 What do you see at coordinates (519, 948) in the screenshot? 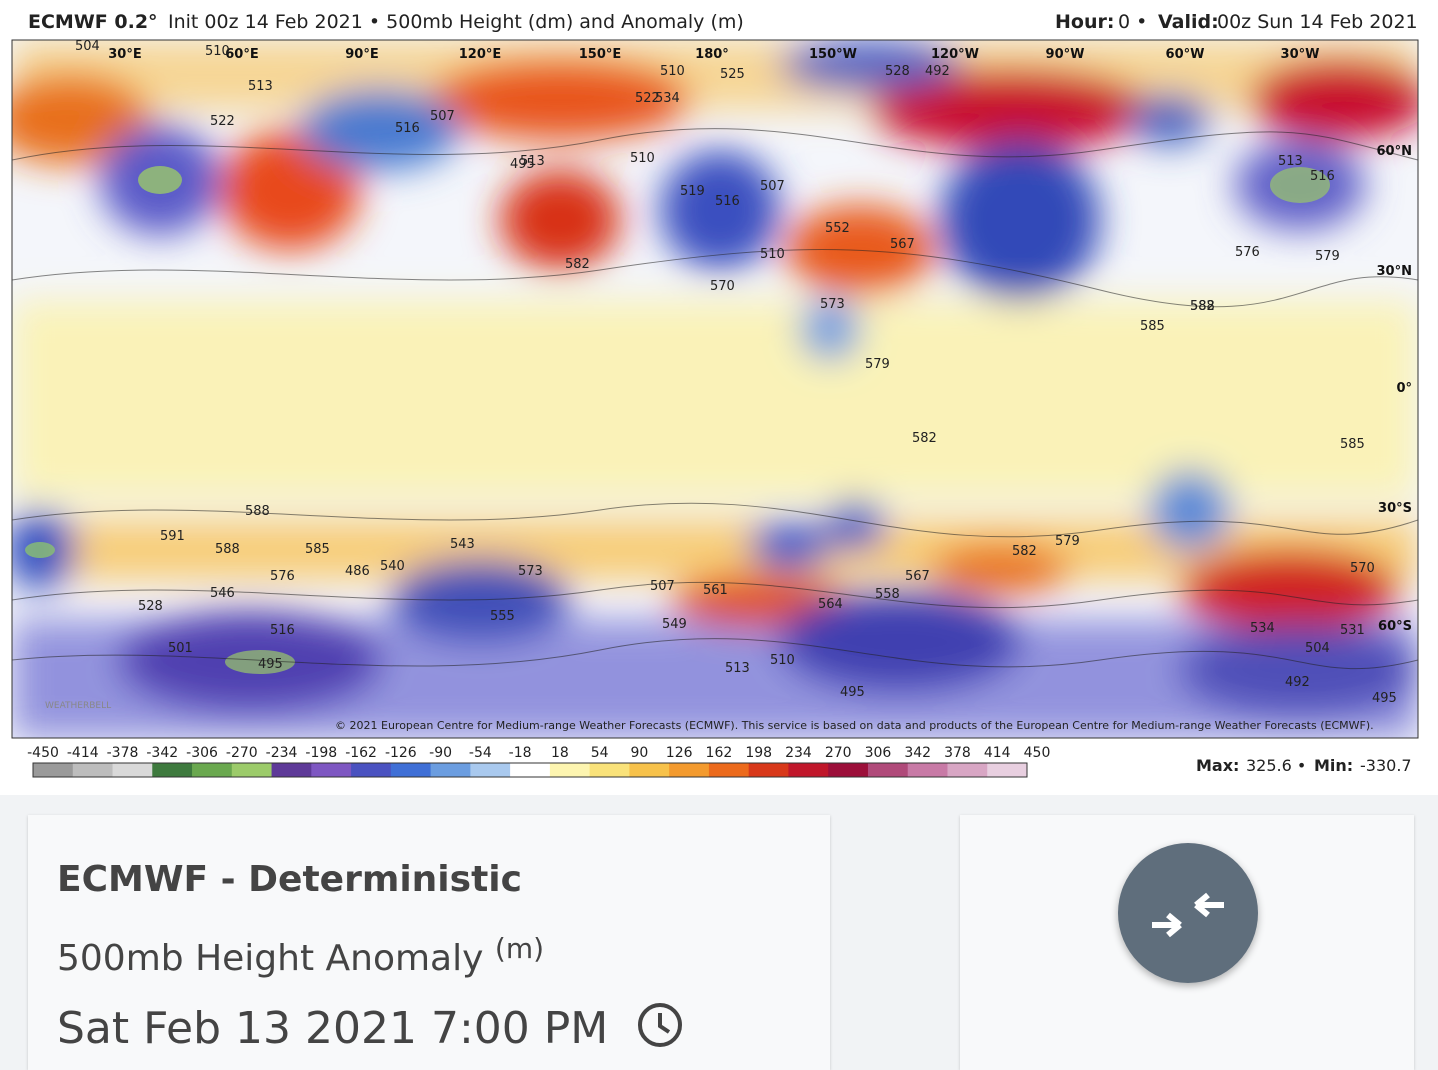
I see `card-unit: (m)` at bounding box center [519, 948].